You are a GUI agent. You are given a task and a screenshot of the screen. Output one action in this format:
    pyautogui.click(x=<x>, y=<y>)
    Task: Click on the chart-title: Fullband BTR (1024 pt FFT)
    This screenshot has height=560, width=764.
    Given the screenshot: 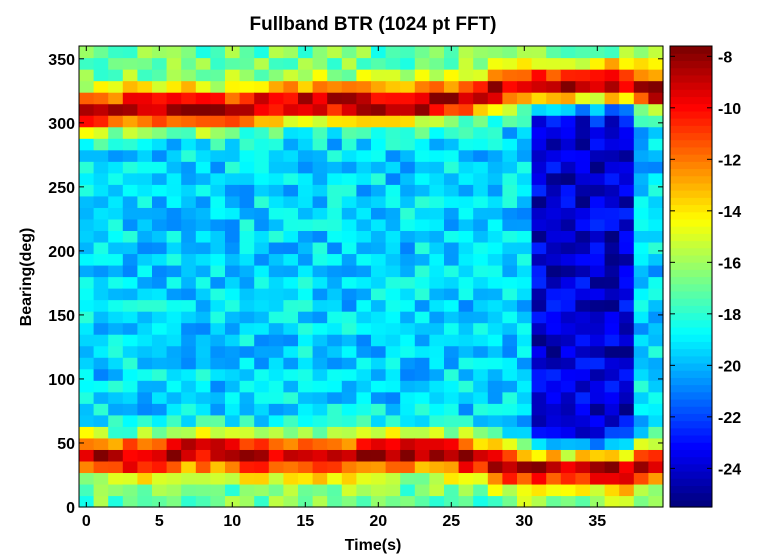 What is the action you would take?
    pyautogui.click(x=373, y=24)
    